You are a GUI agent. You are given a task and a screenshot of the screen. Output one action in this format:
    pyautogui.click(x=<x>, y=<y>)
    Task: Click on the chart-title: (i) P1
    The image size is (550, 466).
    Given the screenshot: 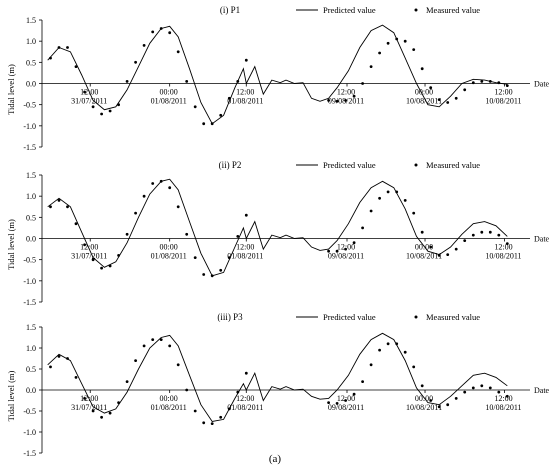 What is the action you would take?
    pyautogui.click(x=230, y=10)
    